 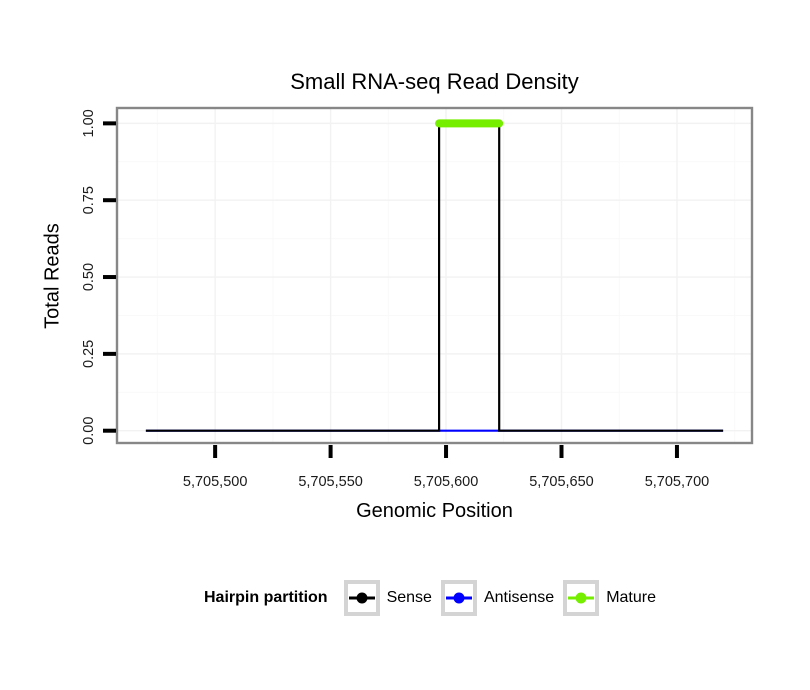 I want to click on x-tick-label: 5,705,700, so click(x=677, y=482).